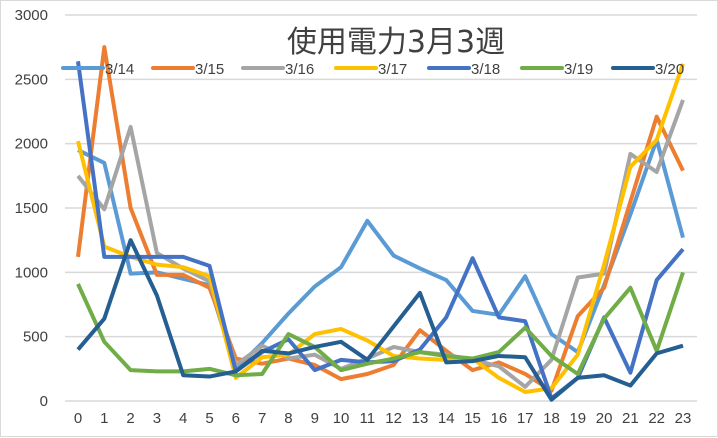 This screenshot has width=718, height=438. What do you see at coordinates (647, 69) in the screenshot?
I see `legend-item: 3/20` at bounding box center [647, 69].